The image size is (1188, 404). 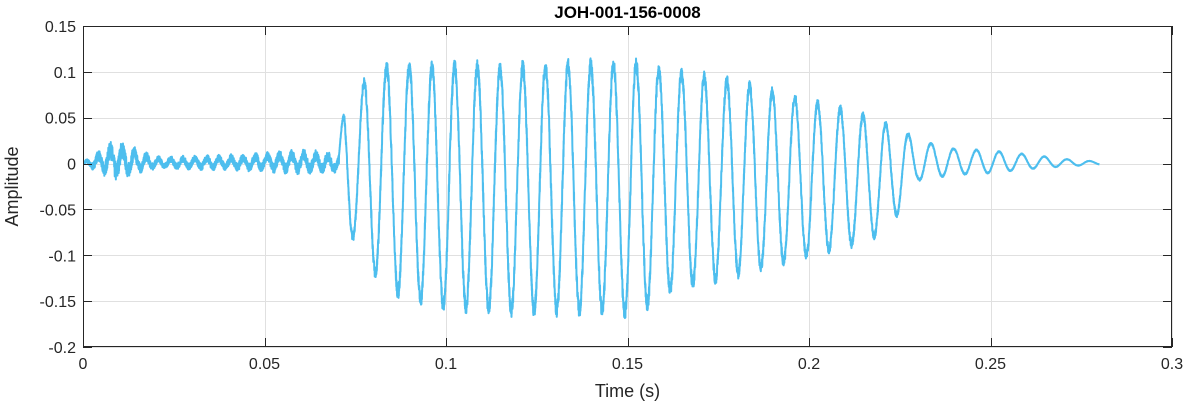 I want to click on x-tick-label: 0.3, so click(x=1172, y=364).